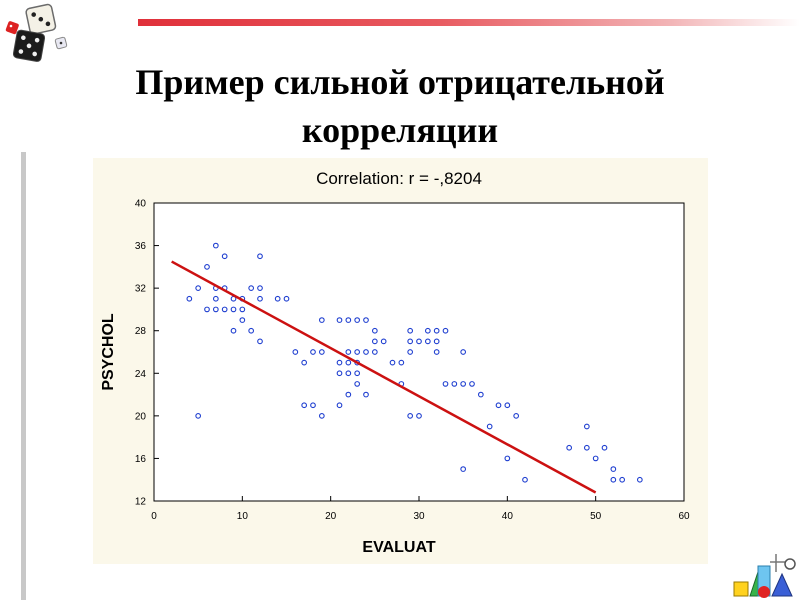 Image resolution: width=800 pixels, height=600 pixels. I want to click on left-divider, so click(23, 376).